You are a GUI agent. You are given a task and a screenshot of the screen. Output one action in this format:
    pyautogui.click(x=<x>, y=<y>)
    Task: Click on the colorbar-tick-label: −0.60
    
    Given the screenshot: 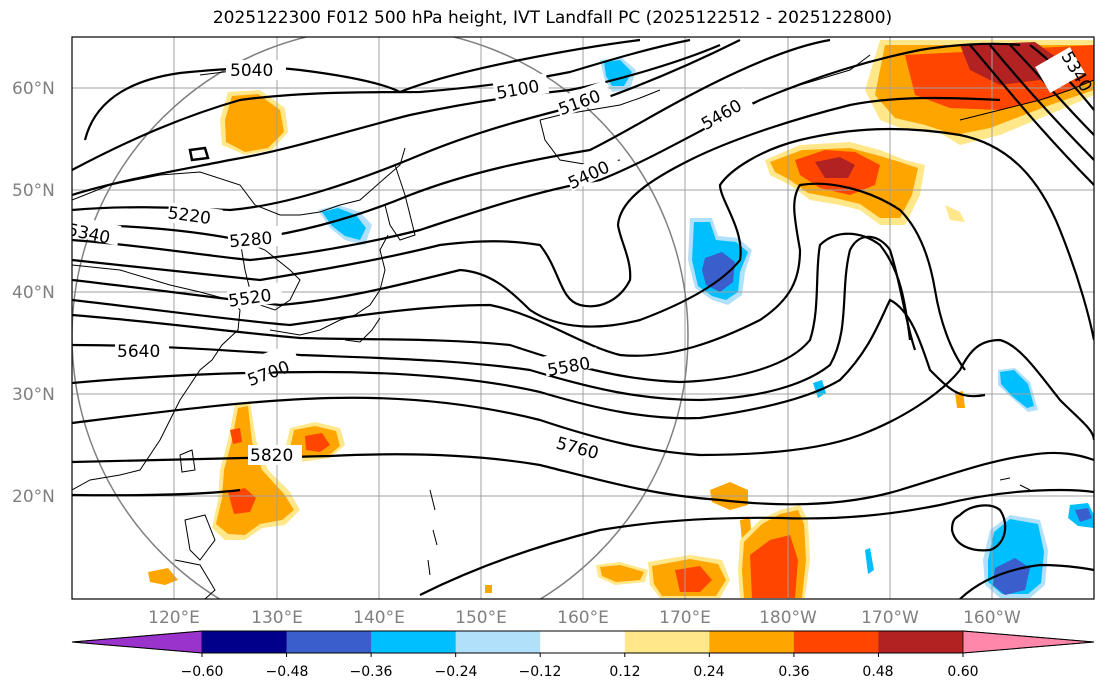 What is the action you would take?
    pyautogui.click(x=202, y=672)
    